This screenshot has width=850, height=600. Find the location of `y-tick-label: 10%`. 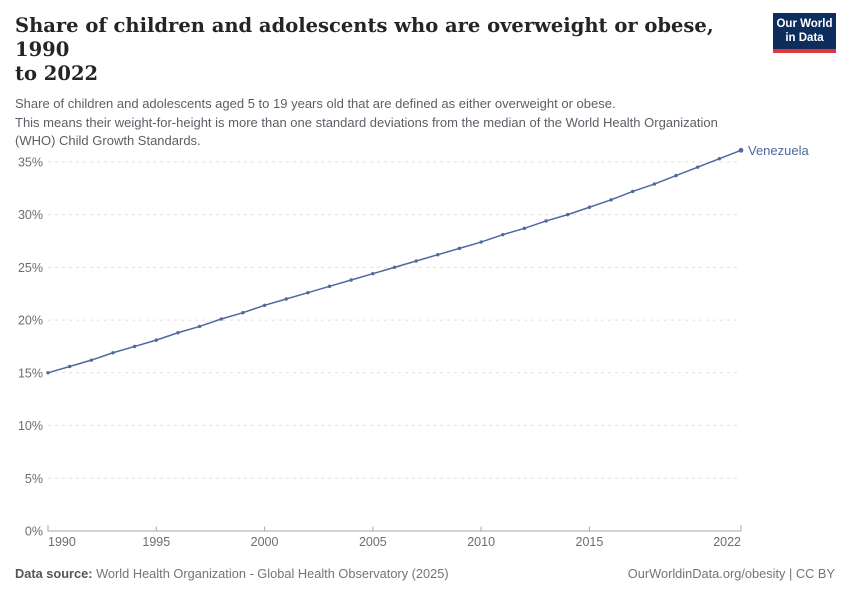

y-tick-label: 10% is located at coordinates (30, 426).